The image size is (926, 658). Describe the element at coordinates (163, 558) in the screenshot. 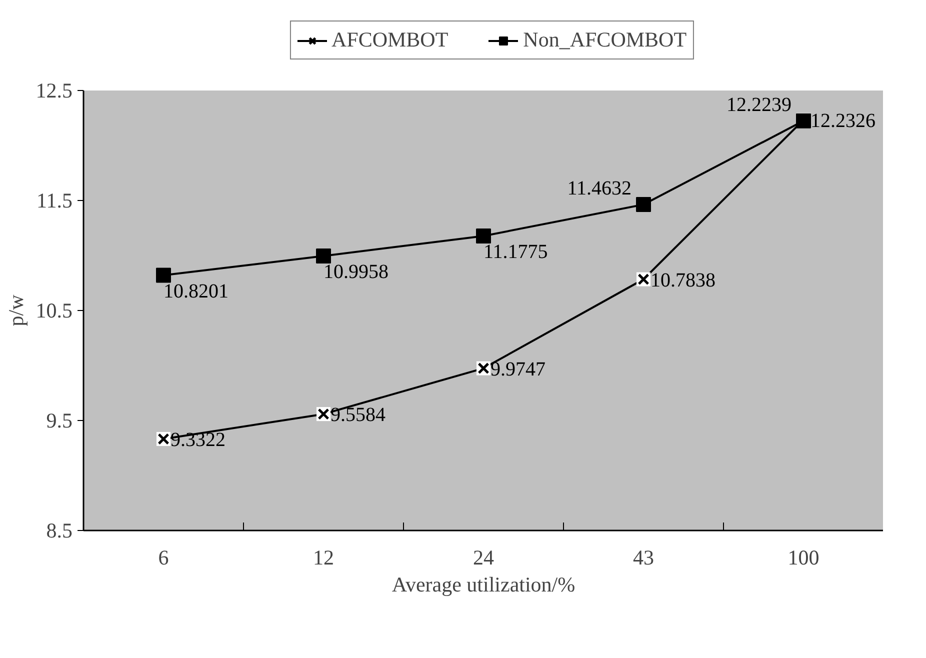

I see `x-tick-label: 6` at that location.